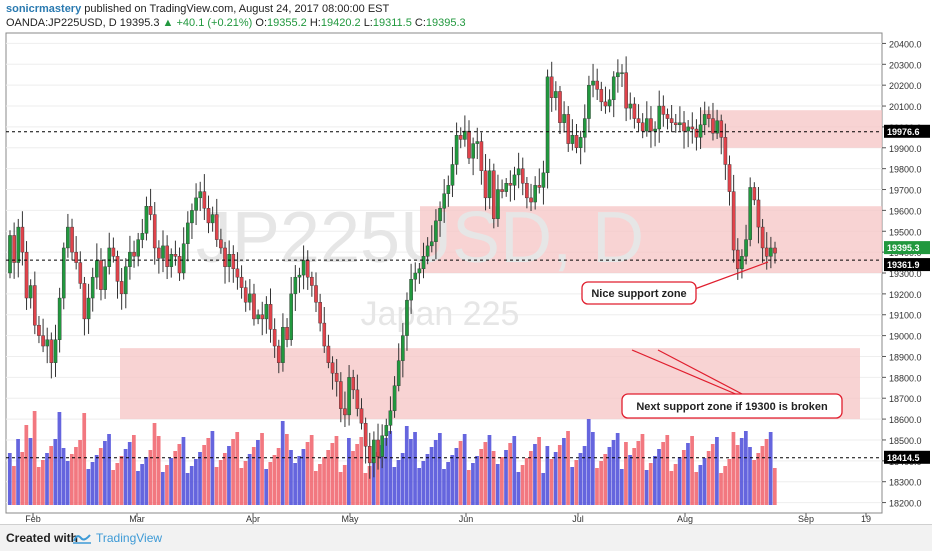 The height and width of the screenshot is (551, 932). I want to click on next-support-callout-box, so click(732, 406).